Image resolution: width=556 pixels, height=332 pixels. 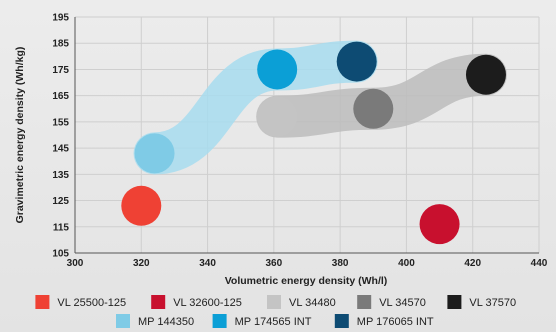 What do you see at coordinates (273, 322) in the screenshot?
I see `legend-label: MP 174565 INT` at bounding box center [273, 322].